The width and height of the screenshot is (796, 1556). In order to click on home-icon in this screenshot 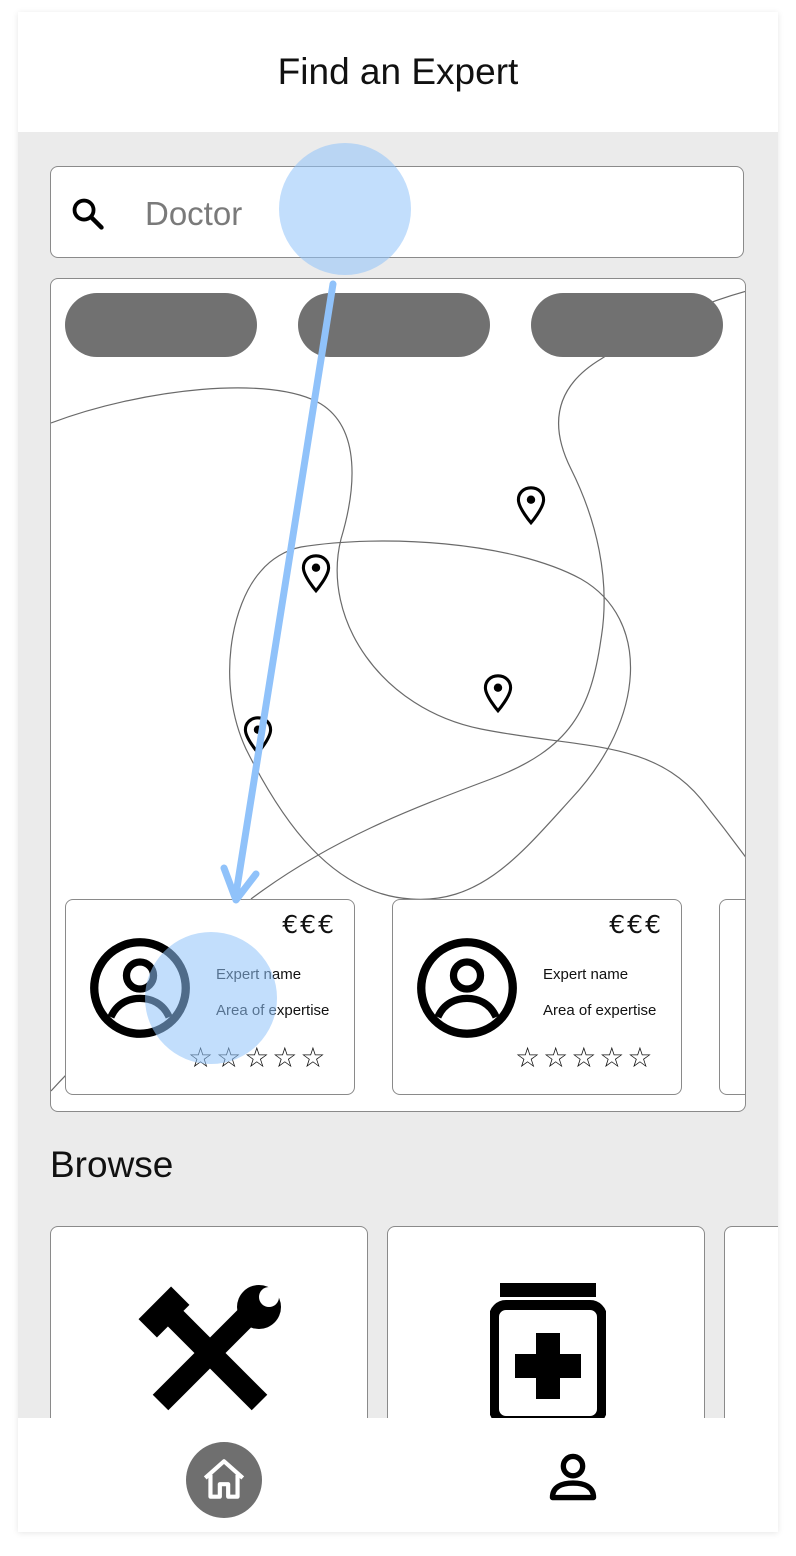, I will do `click(224, 1479)`.